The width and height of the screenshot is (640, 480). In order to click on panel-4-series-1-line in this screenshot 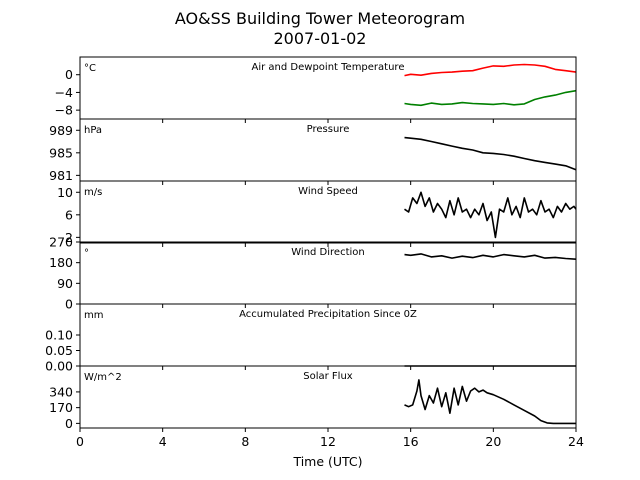, I will do `click(490, 256)`.